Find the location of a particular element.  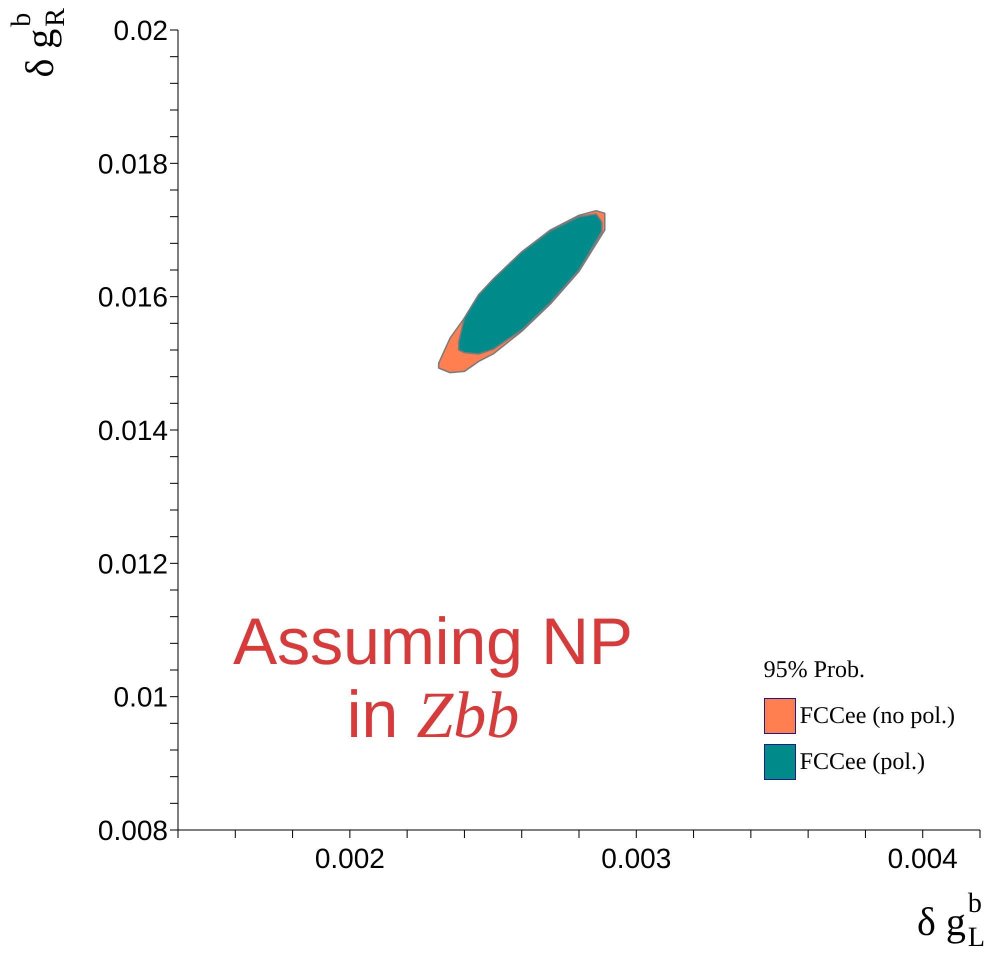

y-axis-title: δ gbR is located at coordinates (38, 43).